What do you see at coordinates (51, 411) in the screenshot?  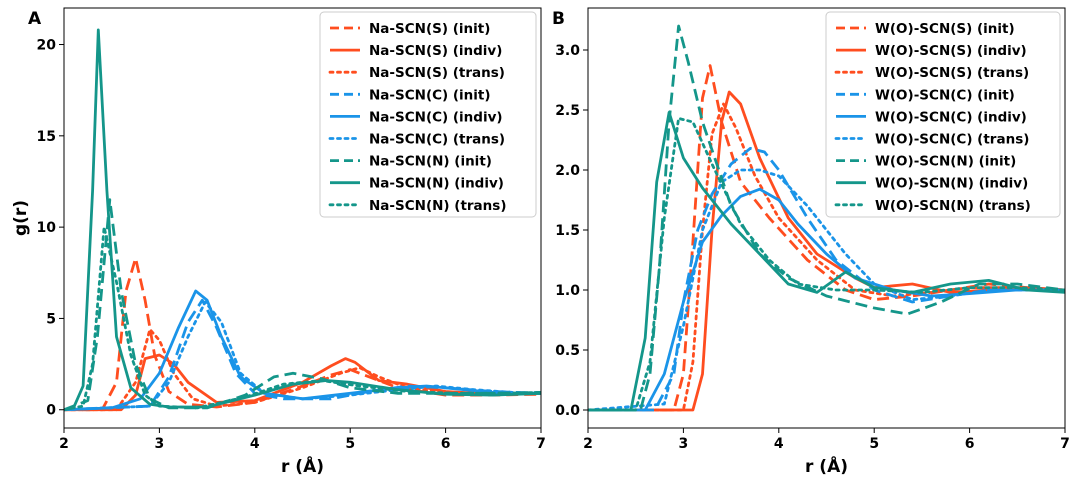 I see `y-tick-label: 0` at bounding box center [51, 411].